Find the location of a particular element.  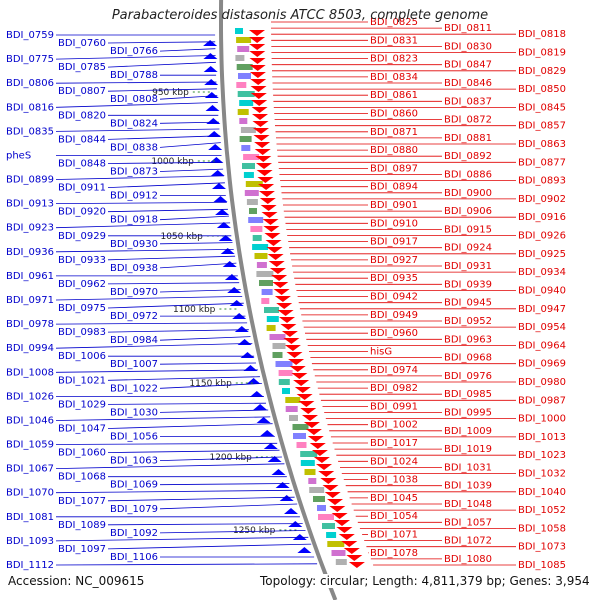

right-gene-label: BDI_0845 is located at coordinates (542, 107).